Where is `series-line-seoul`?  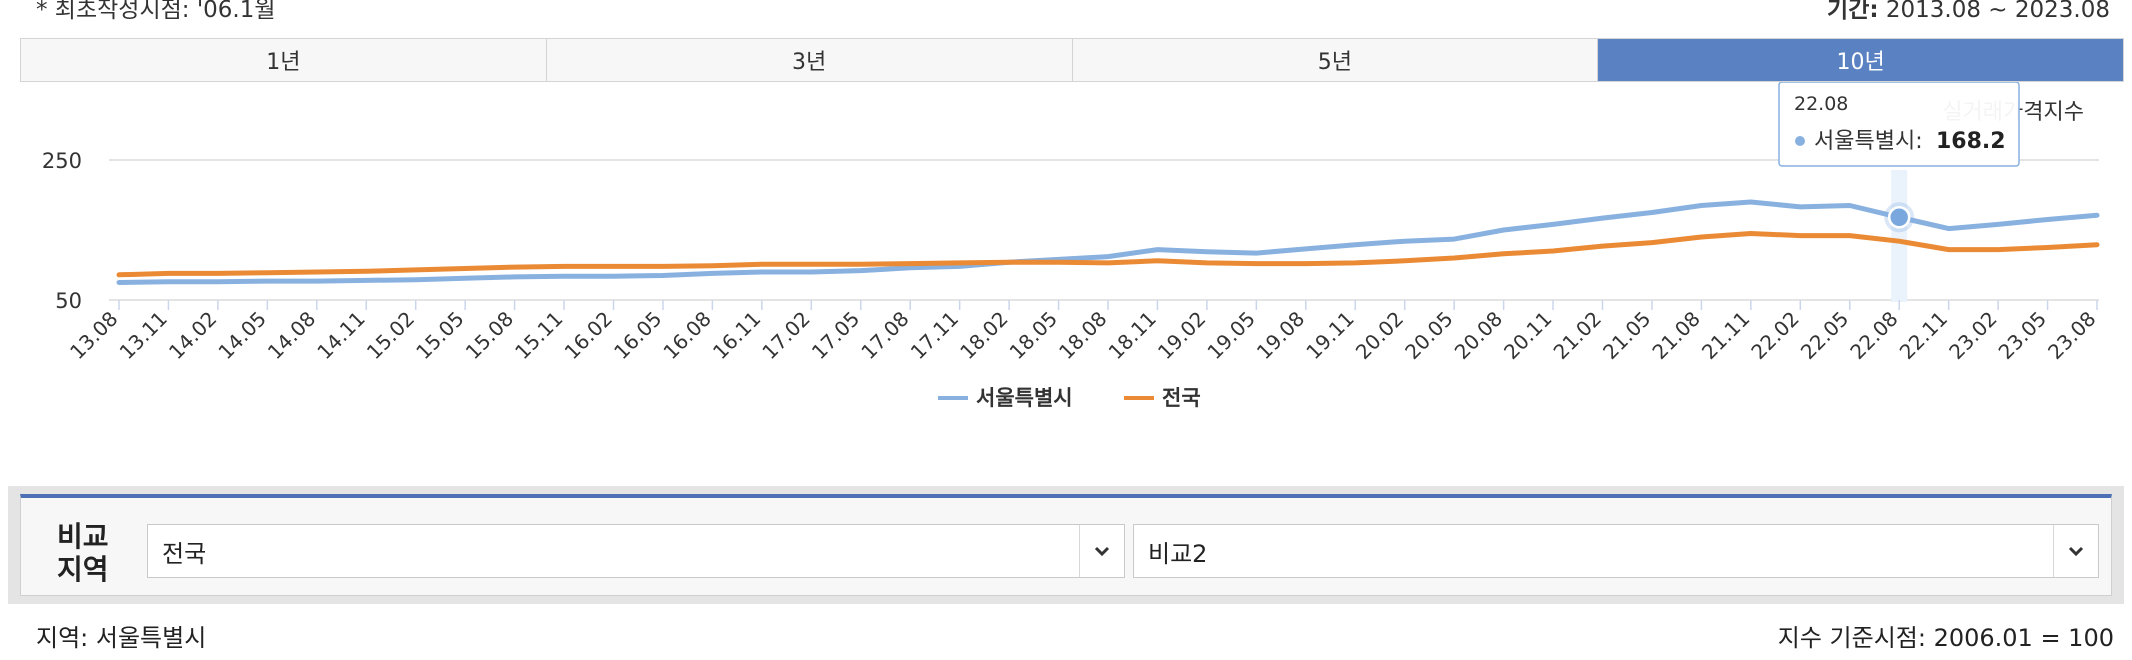
series-line-seoul is located at coordinates (1108, 242).